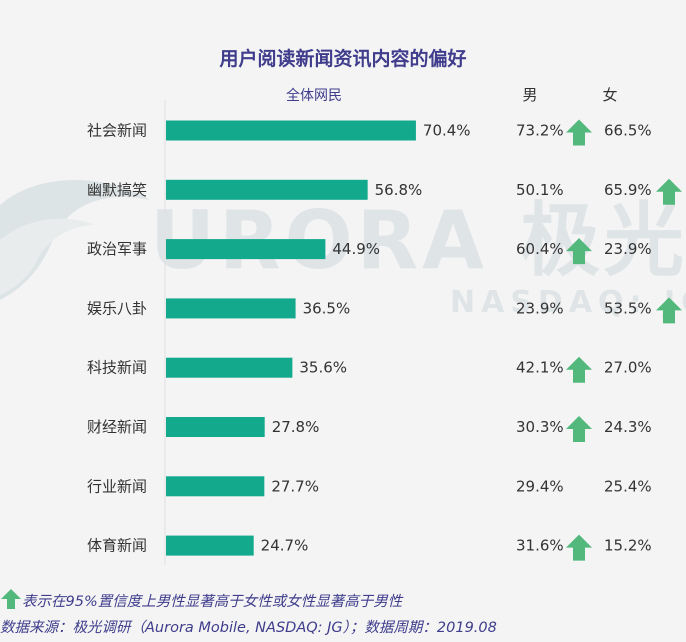  What do you see at coordinates (296, 427) in the screenshot?
I see `bar-value-label: 27.8%` at bounding box center [296, 427].